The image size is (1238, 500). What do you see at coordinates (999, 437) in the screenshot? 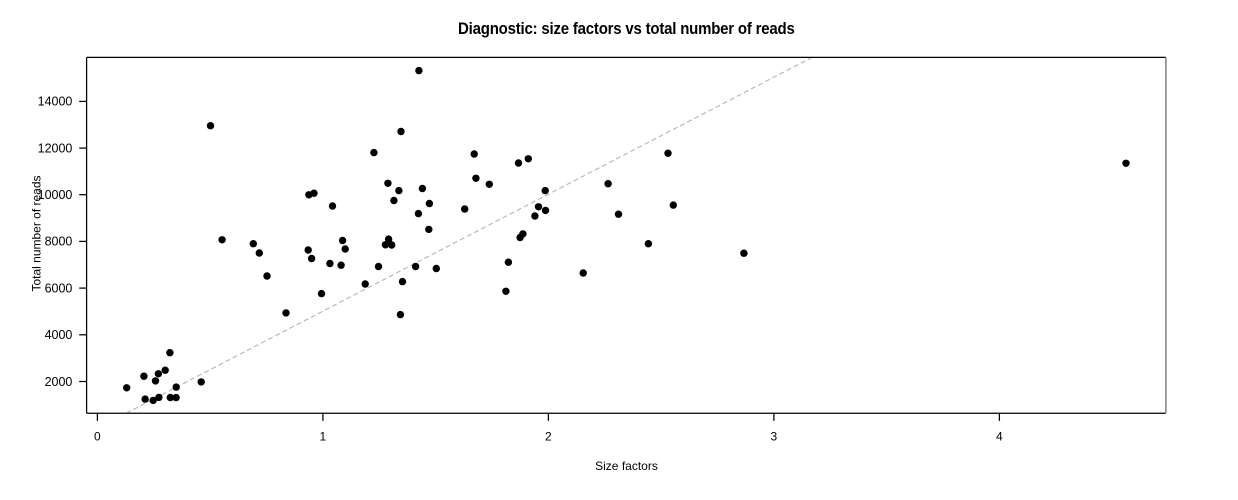
I see `svg-text: 4` at bounding box center [999, 437].